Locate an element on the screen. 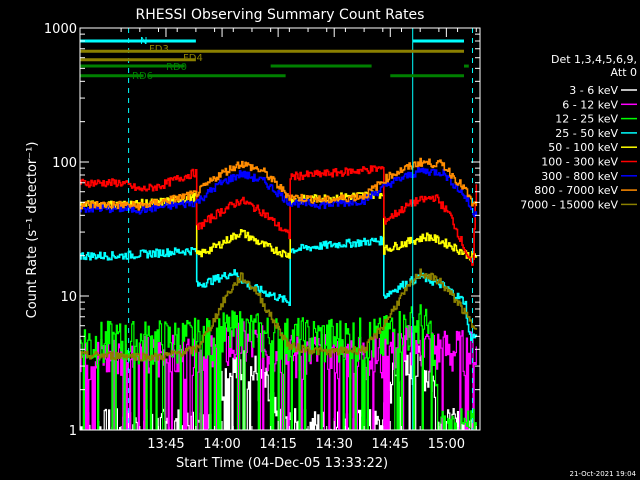 Image resolution: width=640 pixels, height=480 pixels. y-tick-label-1: 1 is located at coordinates (73, 431).